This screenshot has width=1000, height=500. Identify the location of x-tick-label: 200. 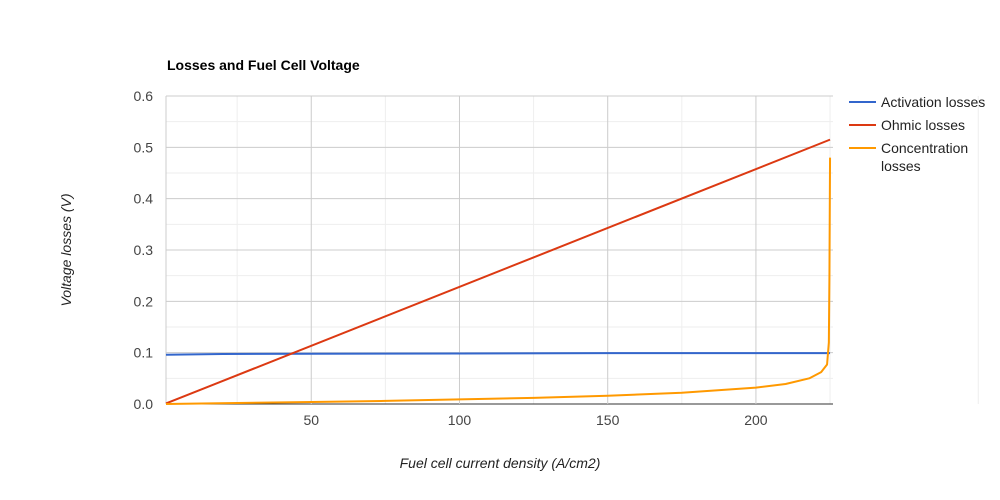
(756, 420).